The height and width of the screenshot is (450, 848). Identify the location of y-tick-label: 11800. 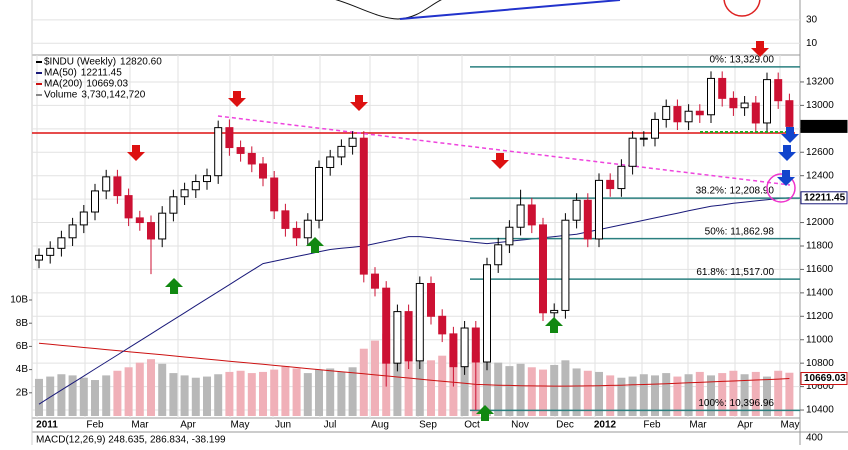
(820, 246).